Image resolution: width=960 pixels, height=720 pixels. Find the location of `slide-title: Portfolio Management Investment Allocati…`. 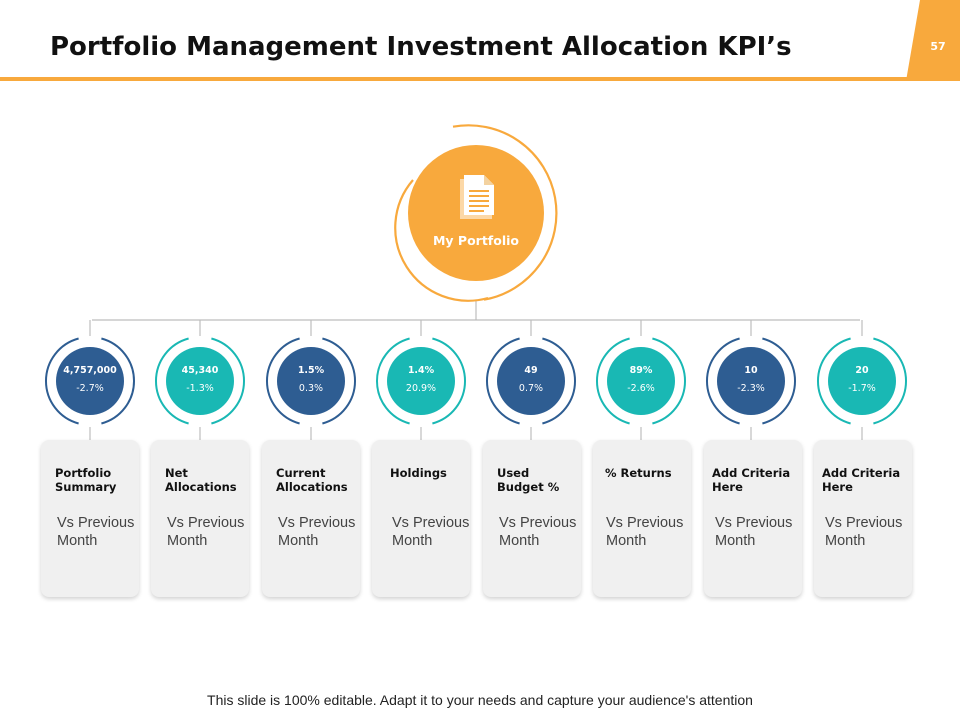

slide-title: Portfolio Management Investment Allocati… is located at coordinates (421, 47).